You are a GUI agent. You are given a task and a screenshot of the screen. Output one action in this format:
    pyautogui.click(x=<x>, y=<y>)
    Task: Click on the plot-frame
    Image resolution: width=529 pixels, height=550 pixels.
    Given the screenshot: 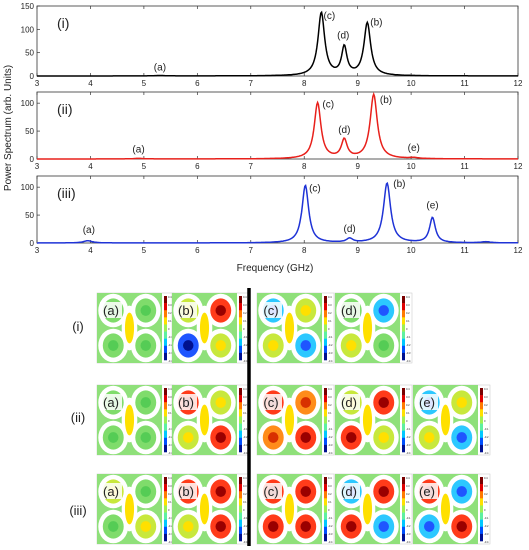 What is the action you would take?
    pyautogui.click(x=277, y=209)
    